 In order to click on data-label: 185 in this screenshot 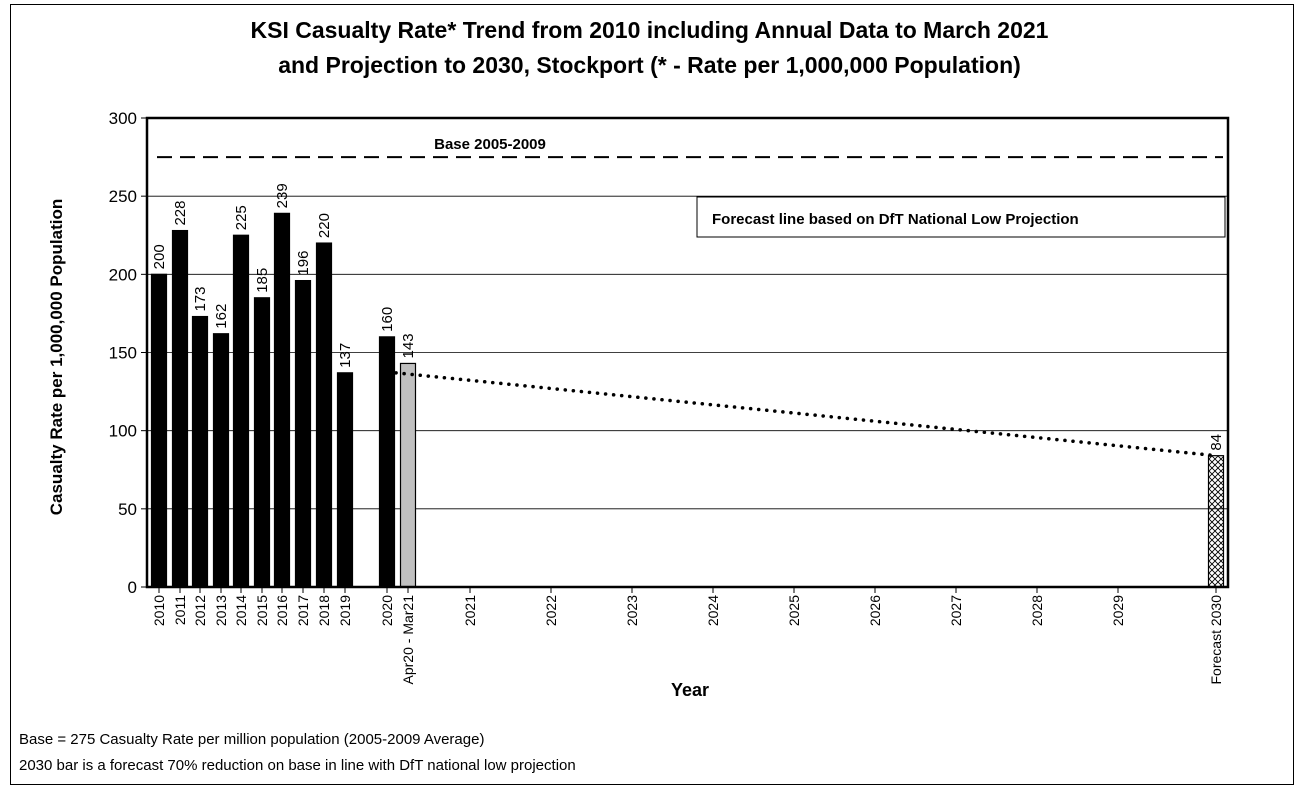, I will do `click(262, 280)`.